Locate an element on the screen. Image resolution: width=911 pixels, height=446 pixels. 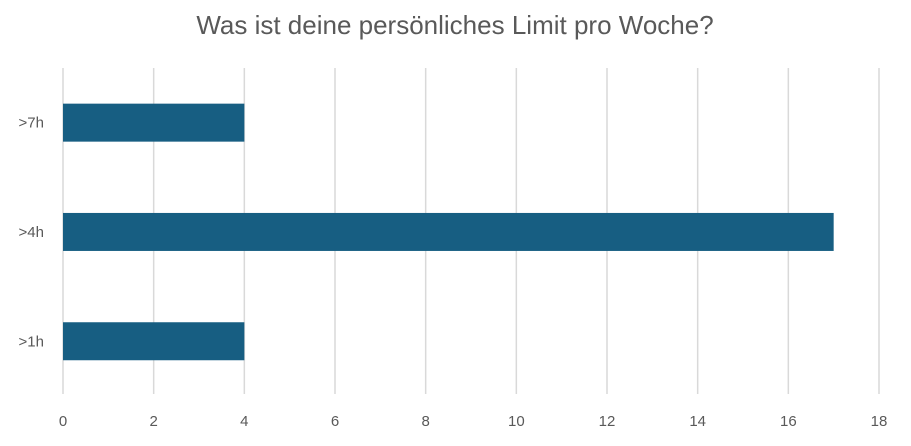
x-axis-ticks: 0 2 4 6 8 10 12 14 16 18 is located at coordinates (473, 421).